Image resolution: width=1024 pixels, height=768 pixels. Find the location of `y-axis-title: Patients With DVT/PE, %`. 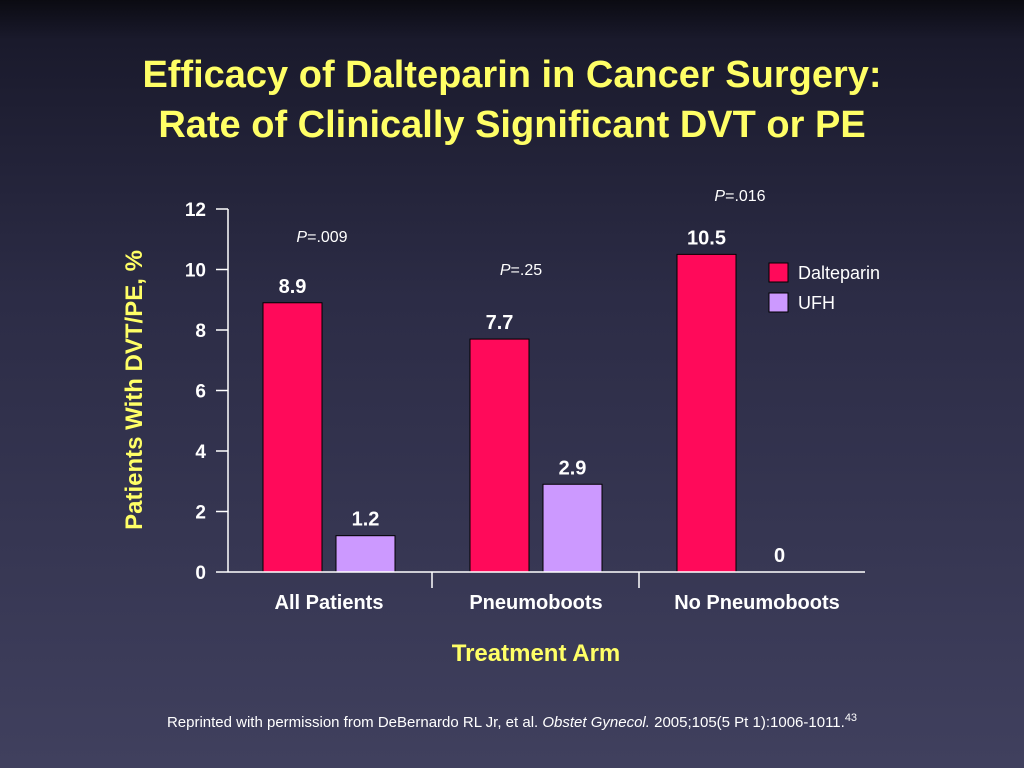

y-axis-title: Patients With DVT/PE, % is located at coordinates (134, 390).